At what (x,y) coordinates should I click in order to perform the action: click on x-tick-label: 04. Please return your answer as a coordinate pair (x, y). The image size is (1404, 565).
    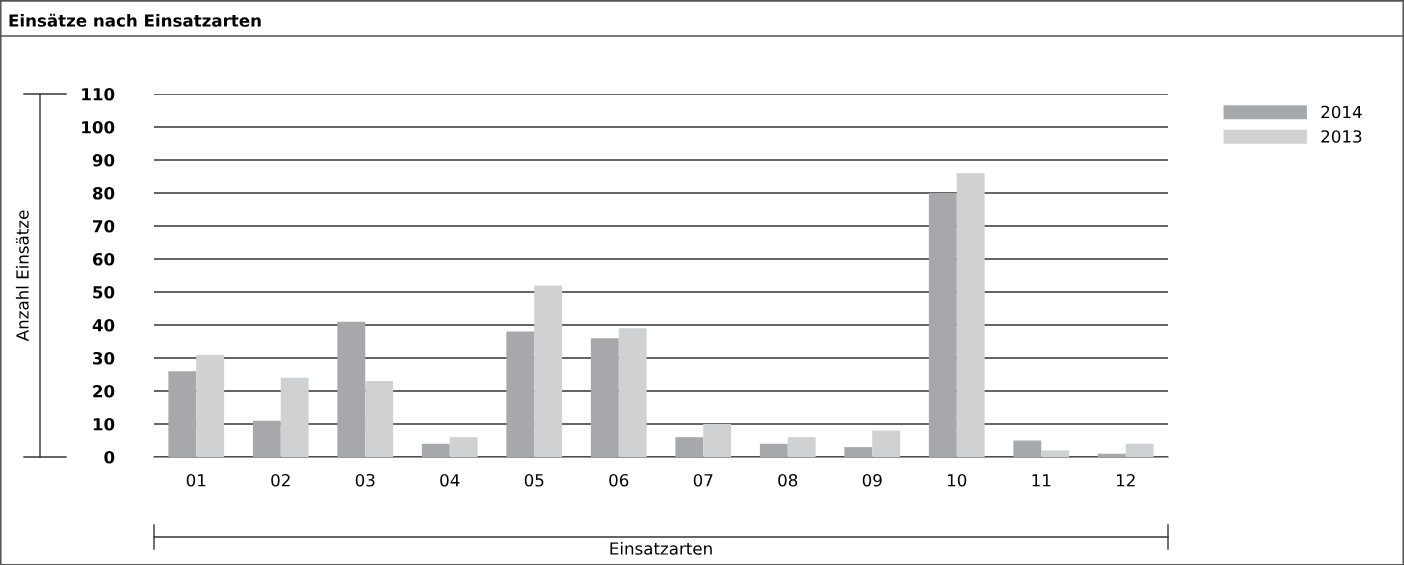
    Looking at the image, I should click on (450, 480).